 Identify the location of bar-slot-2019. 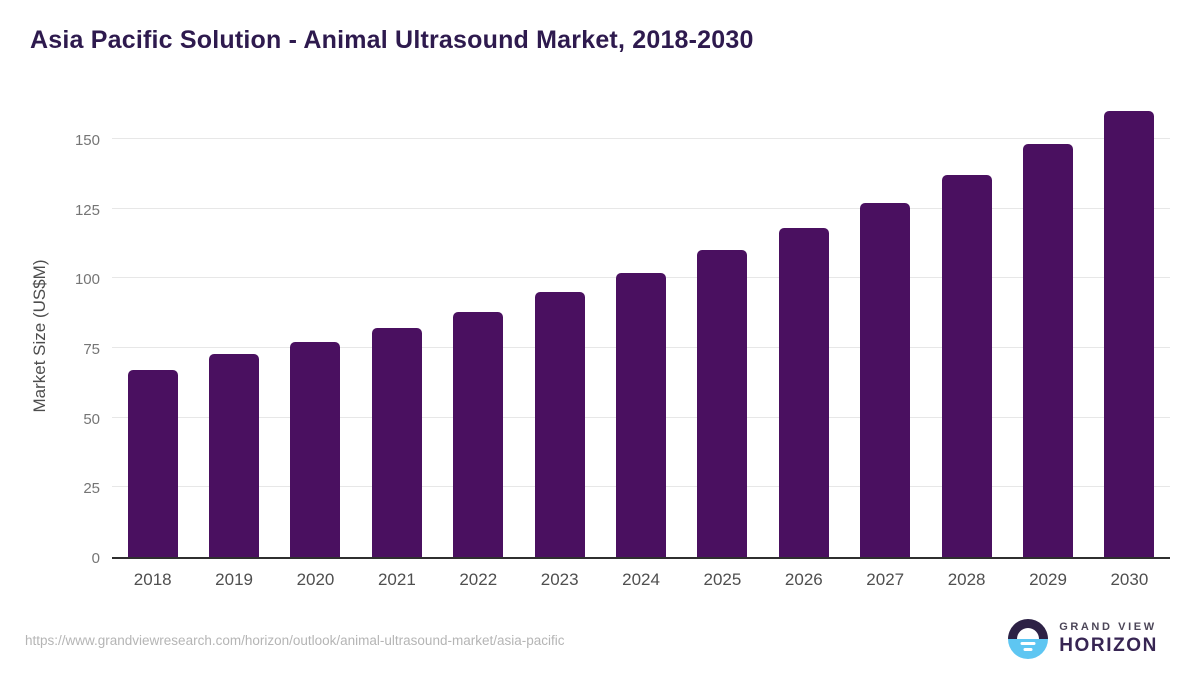
(233, 335).